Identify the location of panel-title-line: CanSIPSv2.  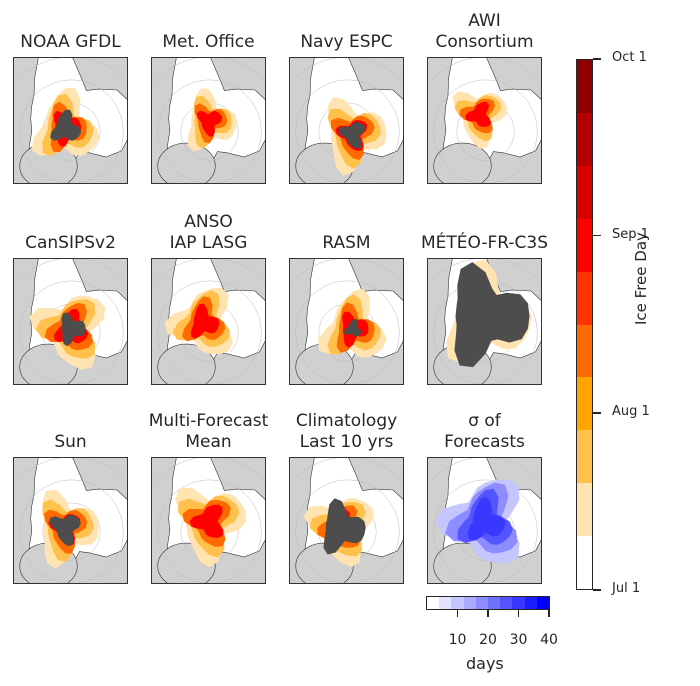
(70, 243).